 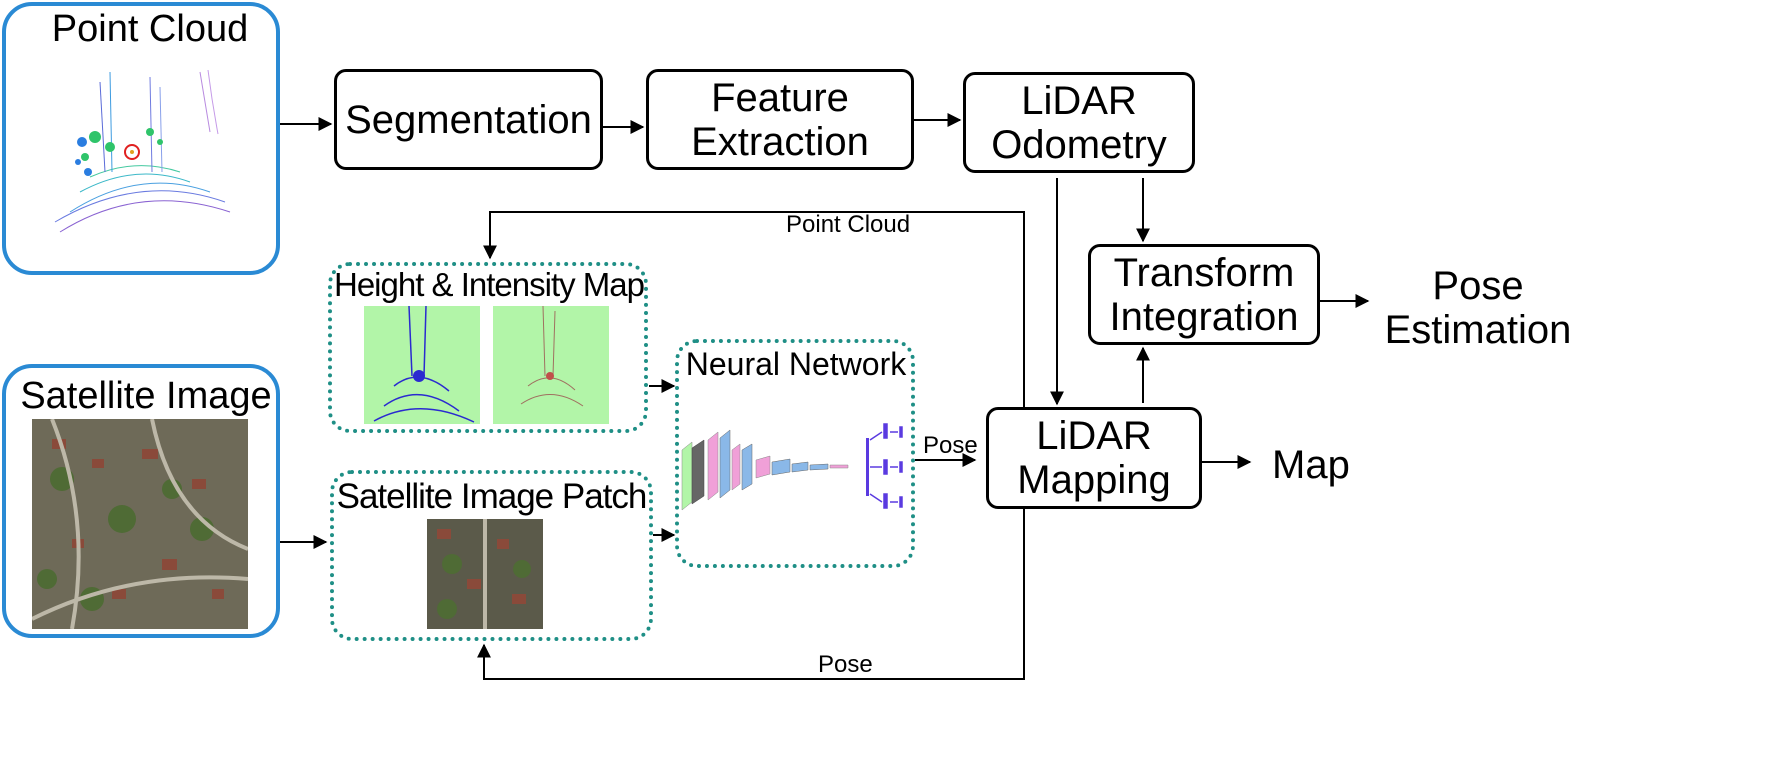 I want to click on point-cloud-input-panel, so click(x=141, y=138).